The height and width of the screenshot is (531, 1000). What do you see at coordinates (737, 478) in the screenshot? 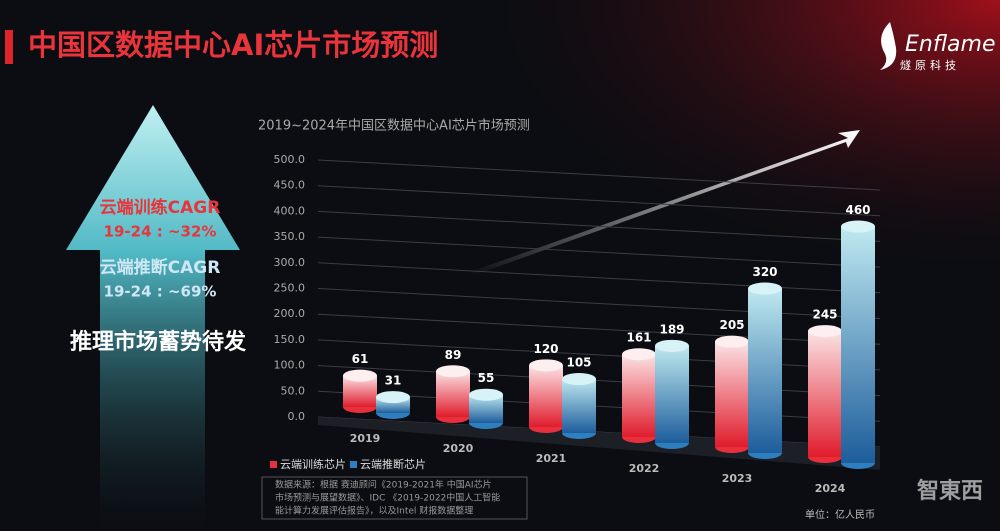
I see `x-tick-label: 2023` at bounding box center [737, 478].